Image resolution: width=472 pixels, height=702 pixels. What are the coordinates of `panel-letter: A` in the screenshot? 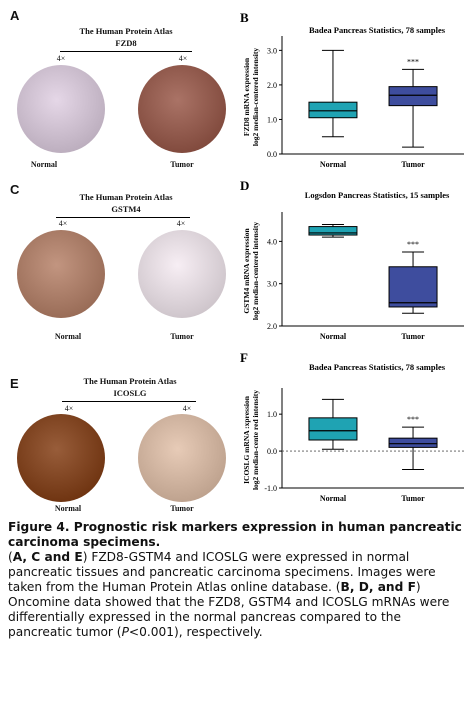 It's located at (15, 15).